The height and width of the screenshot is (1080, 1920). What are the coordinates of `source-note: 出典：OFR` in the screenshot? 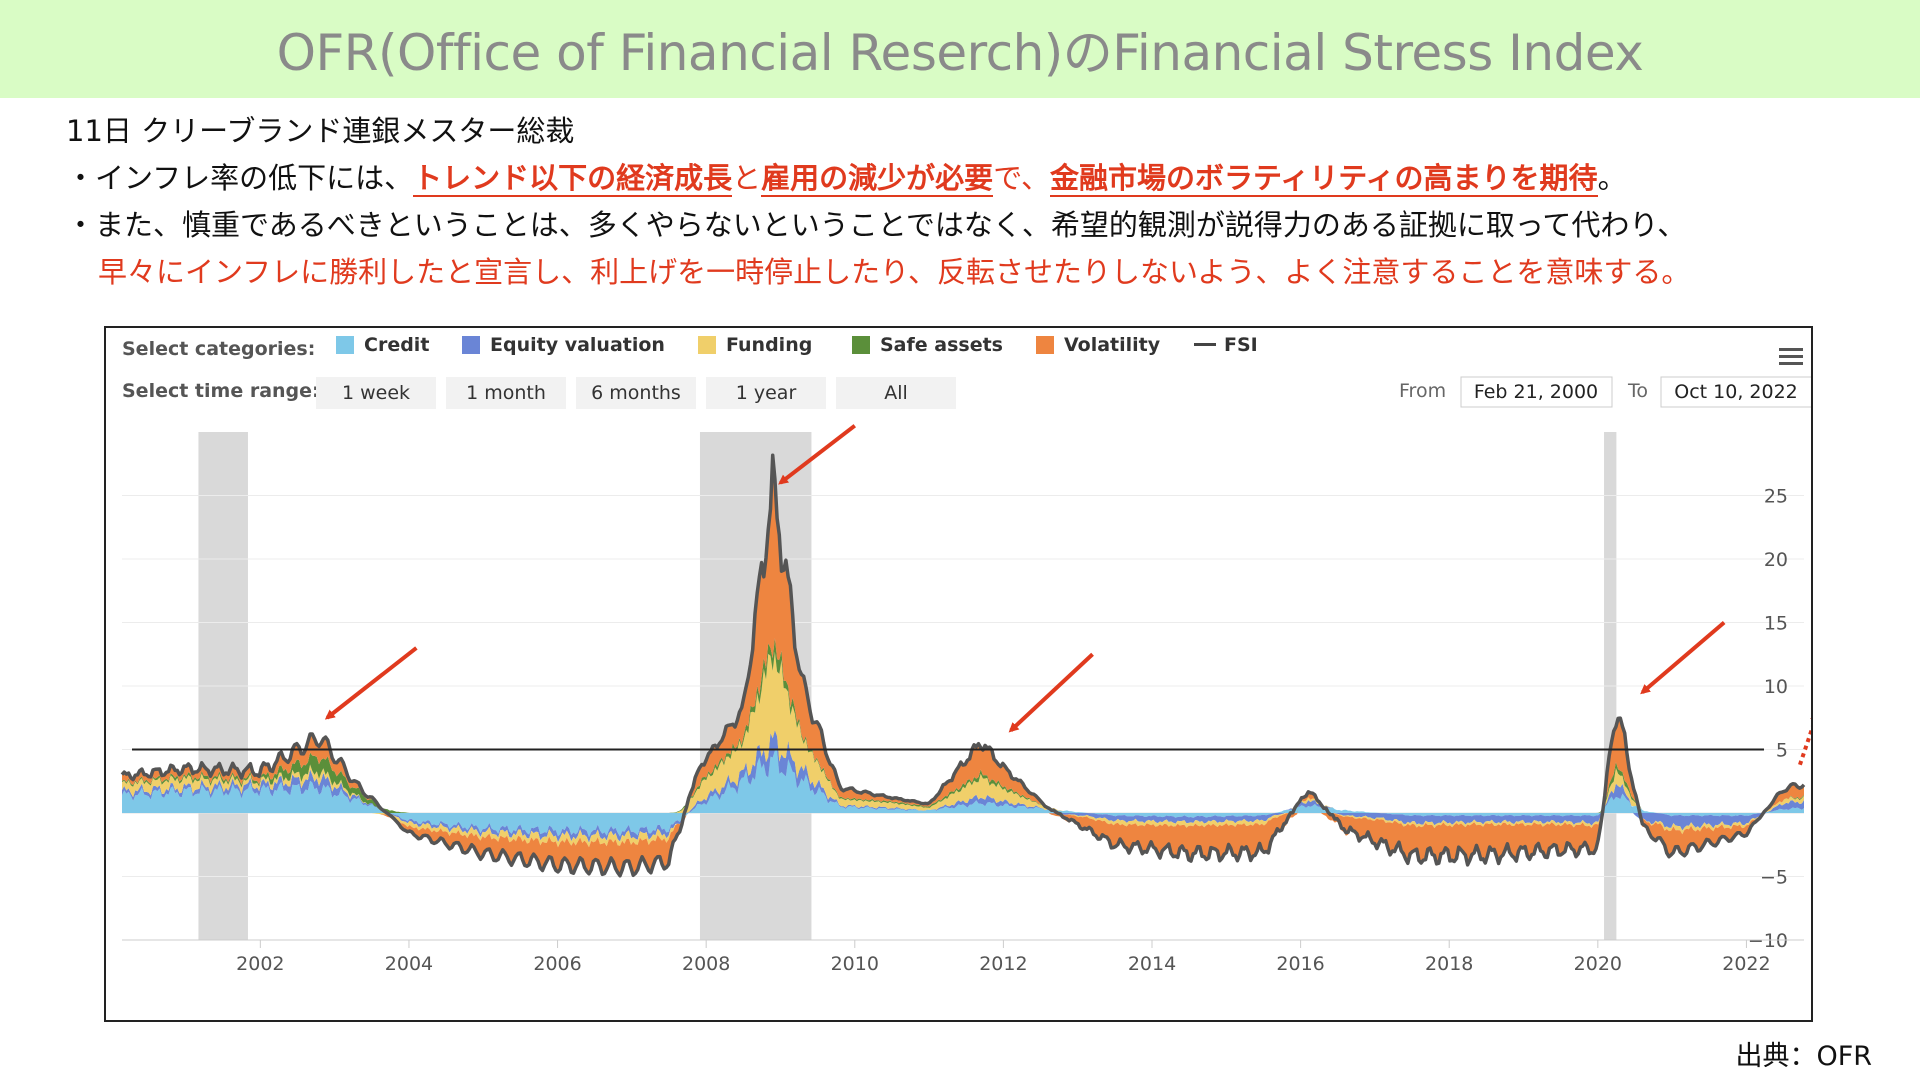 It's located at (1803, 1056).